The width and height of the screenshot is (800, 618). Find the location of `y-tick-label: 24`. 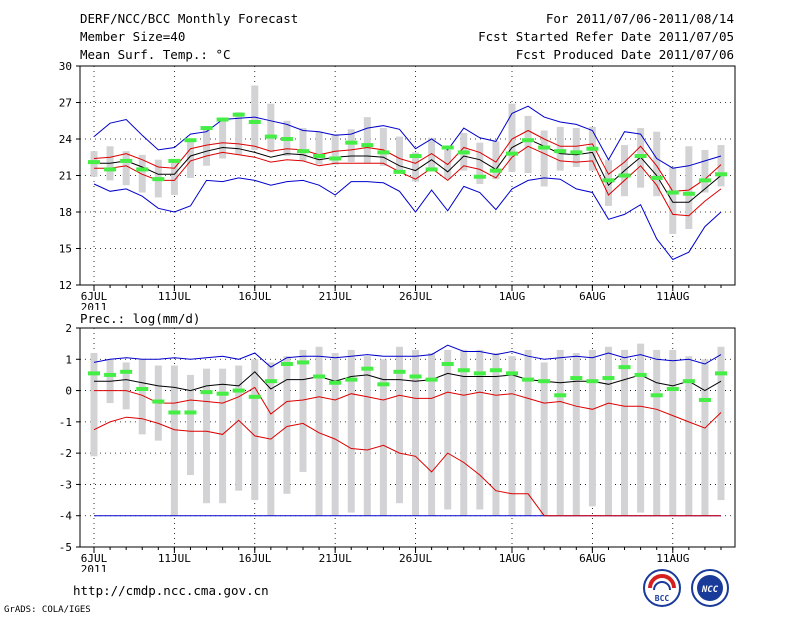

y-tick-label: 24 is located at coordinates (66, 139).